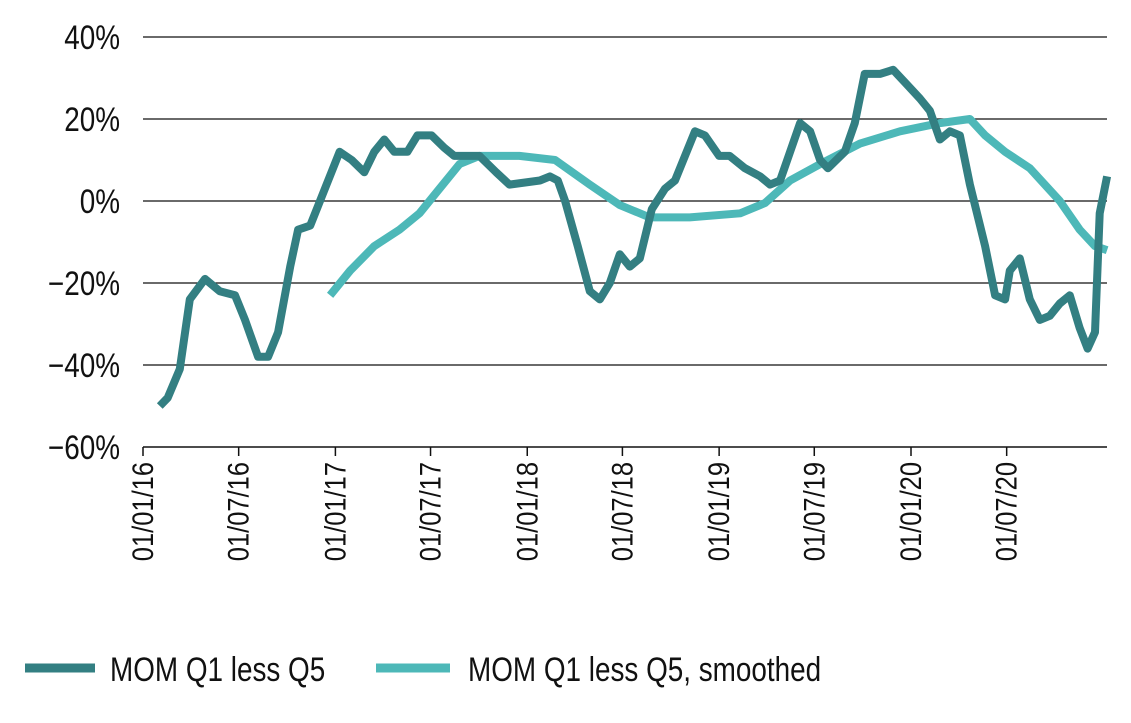 This screenshot has width=1131, height=723. I want to click on y-tick-label: 20%, so click(92, 119).